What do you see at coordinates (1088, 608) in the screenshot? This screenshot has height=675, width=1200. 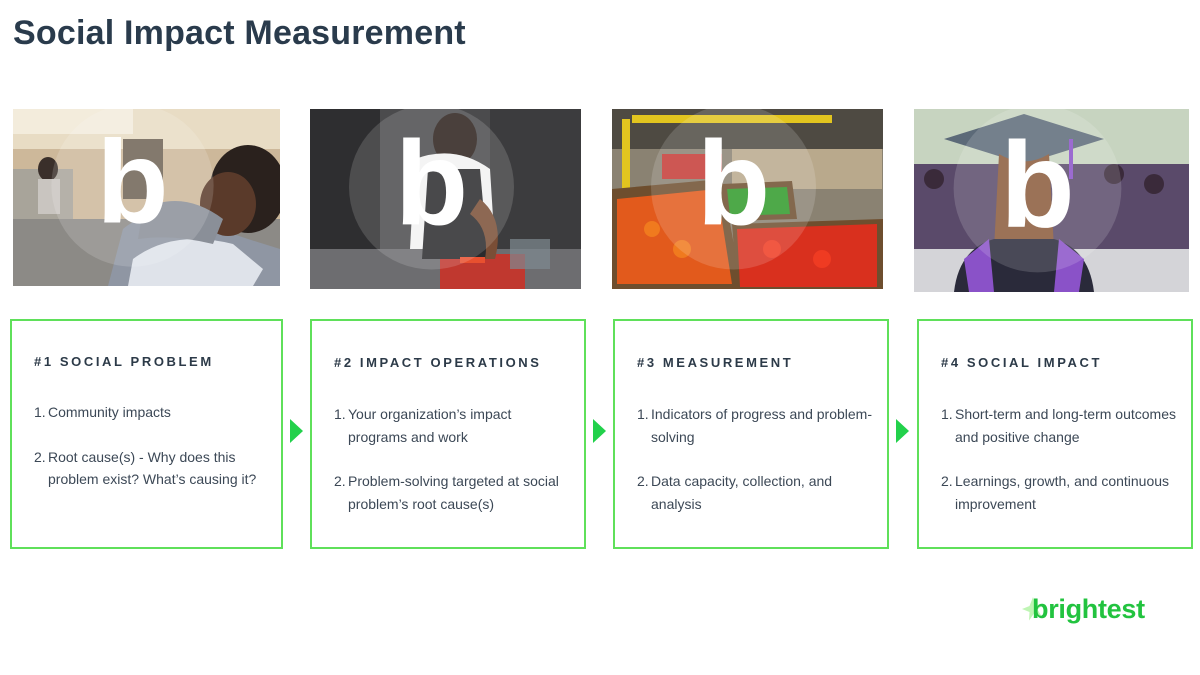 I see `logo-text: brightest` at bounding box center [1088, 608].